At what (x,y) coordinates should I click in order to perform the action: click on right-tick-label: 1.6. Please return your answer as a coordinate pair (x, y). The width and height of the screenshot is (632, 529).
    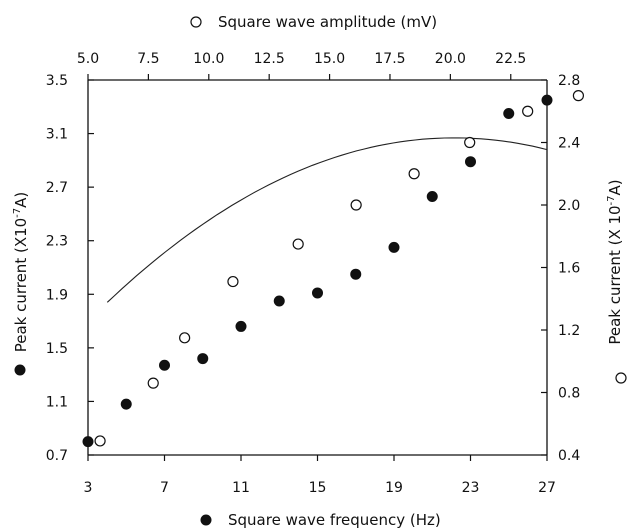
    Looking at the image, I should click on (569, 269).